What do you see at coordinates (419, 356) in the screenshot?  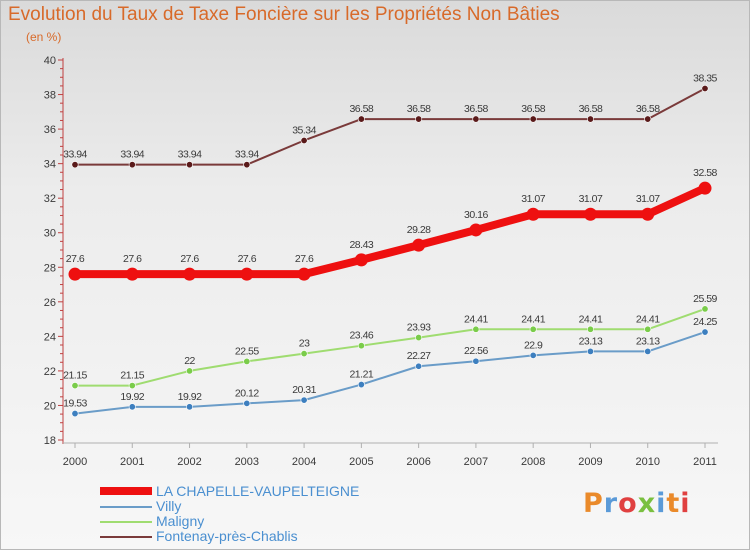 I see `data-label: 22.27` at bounding box center [419, 356].